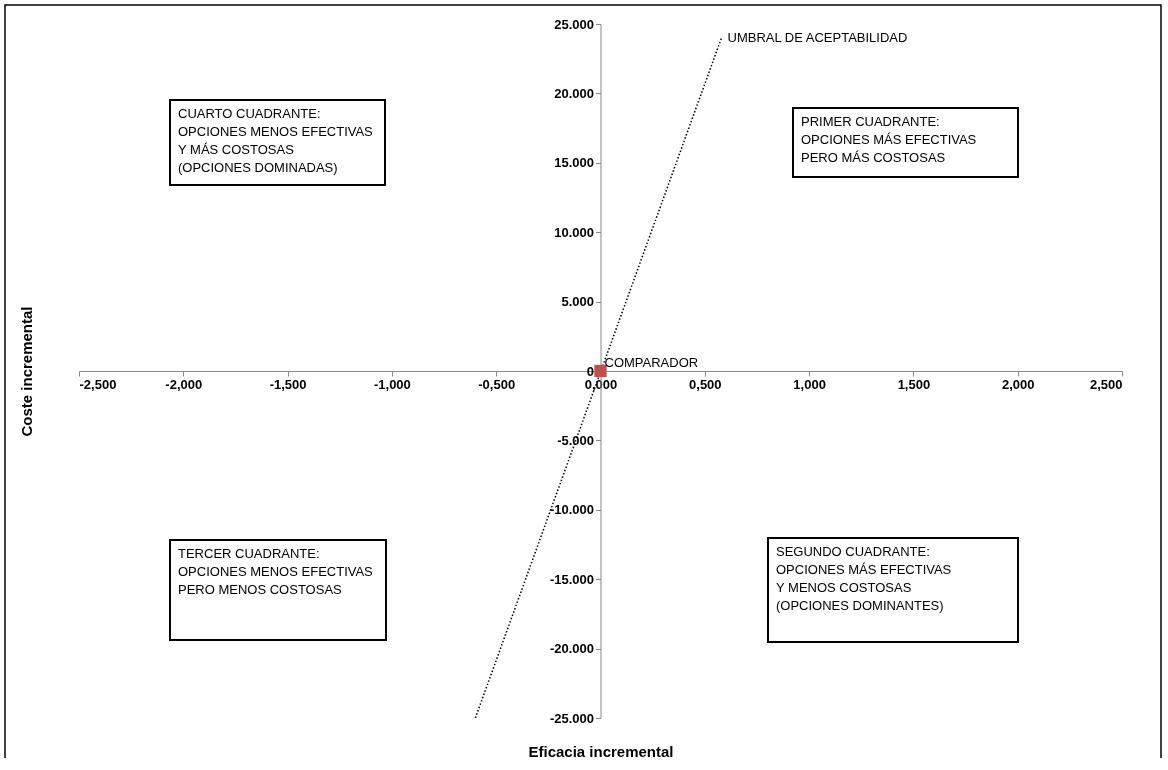 The image size is (1168, 770). Describe the element at coordinates (571, 579) in the screenshot. I see `y-tick-label: -15.000` at that location.